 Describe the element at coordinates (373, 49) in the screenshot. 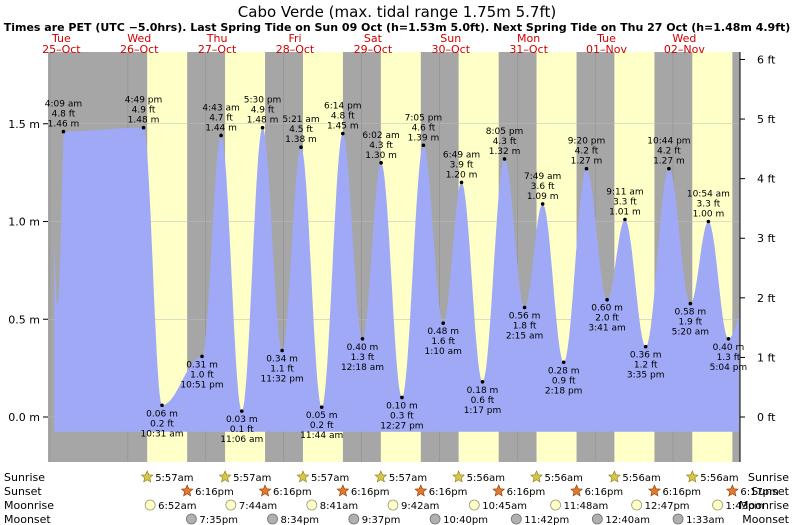

I see `day-date: 29–Oct` at that location.